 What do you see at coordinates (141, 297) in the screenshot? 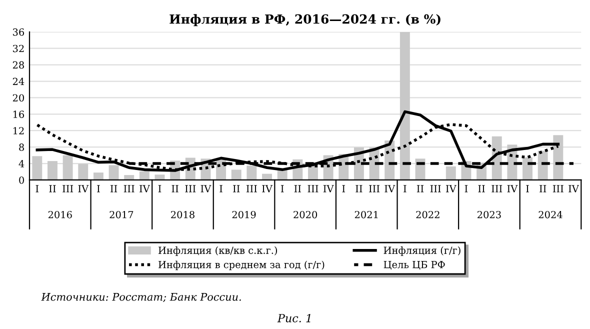
I see `text: Источники: Росстат; Банк России.` at bounding box center [141, 297].